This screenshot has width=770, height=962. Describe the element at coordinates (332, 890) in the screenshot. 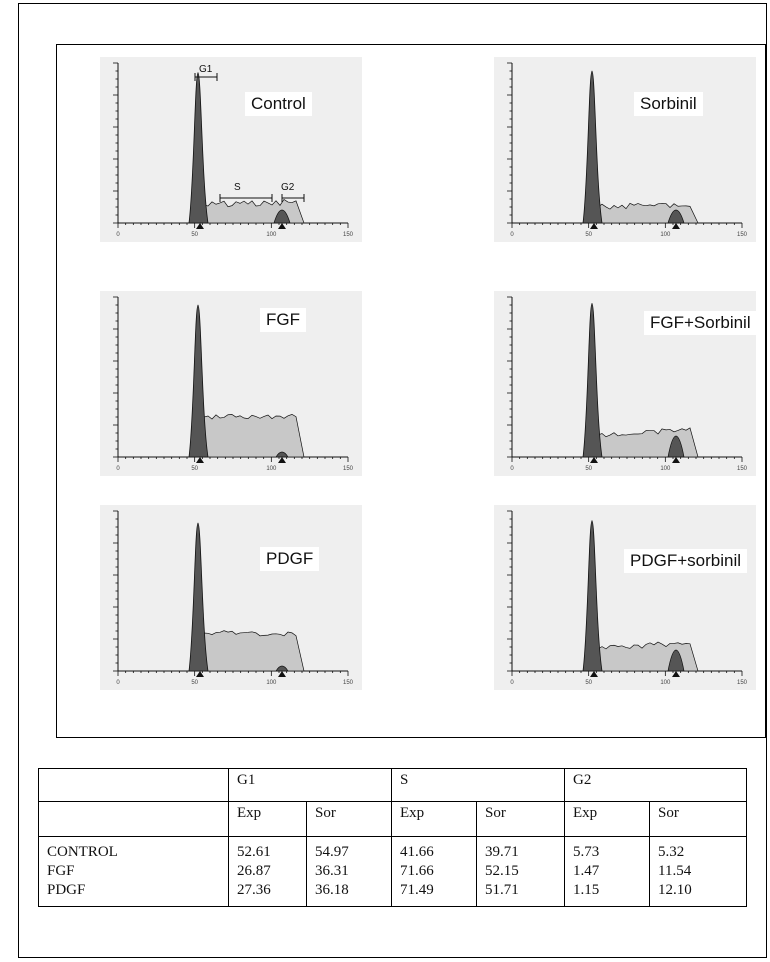

I see `table-cell: 36.18` at that location.